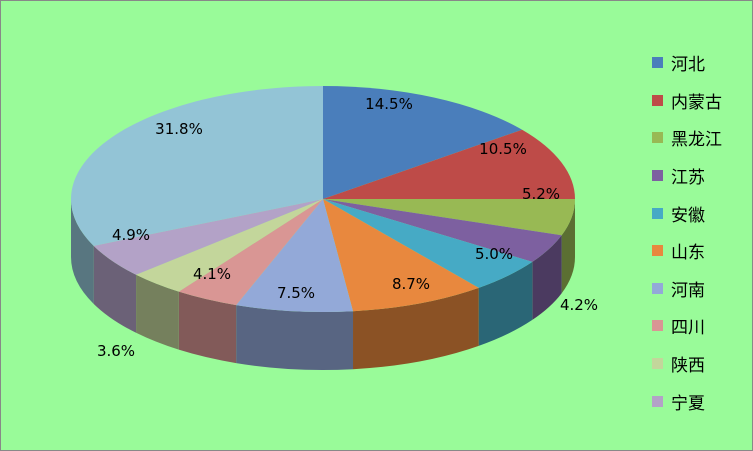 The height and width of the screenshot is (451, 753). Describe the element at coordinates (296, 293) in the screenshot. I see `data-label: 7.5%` at that location.